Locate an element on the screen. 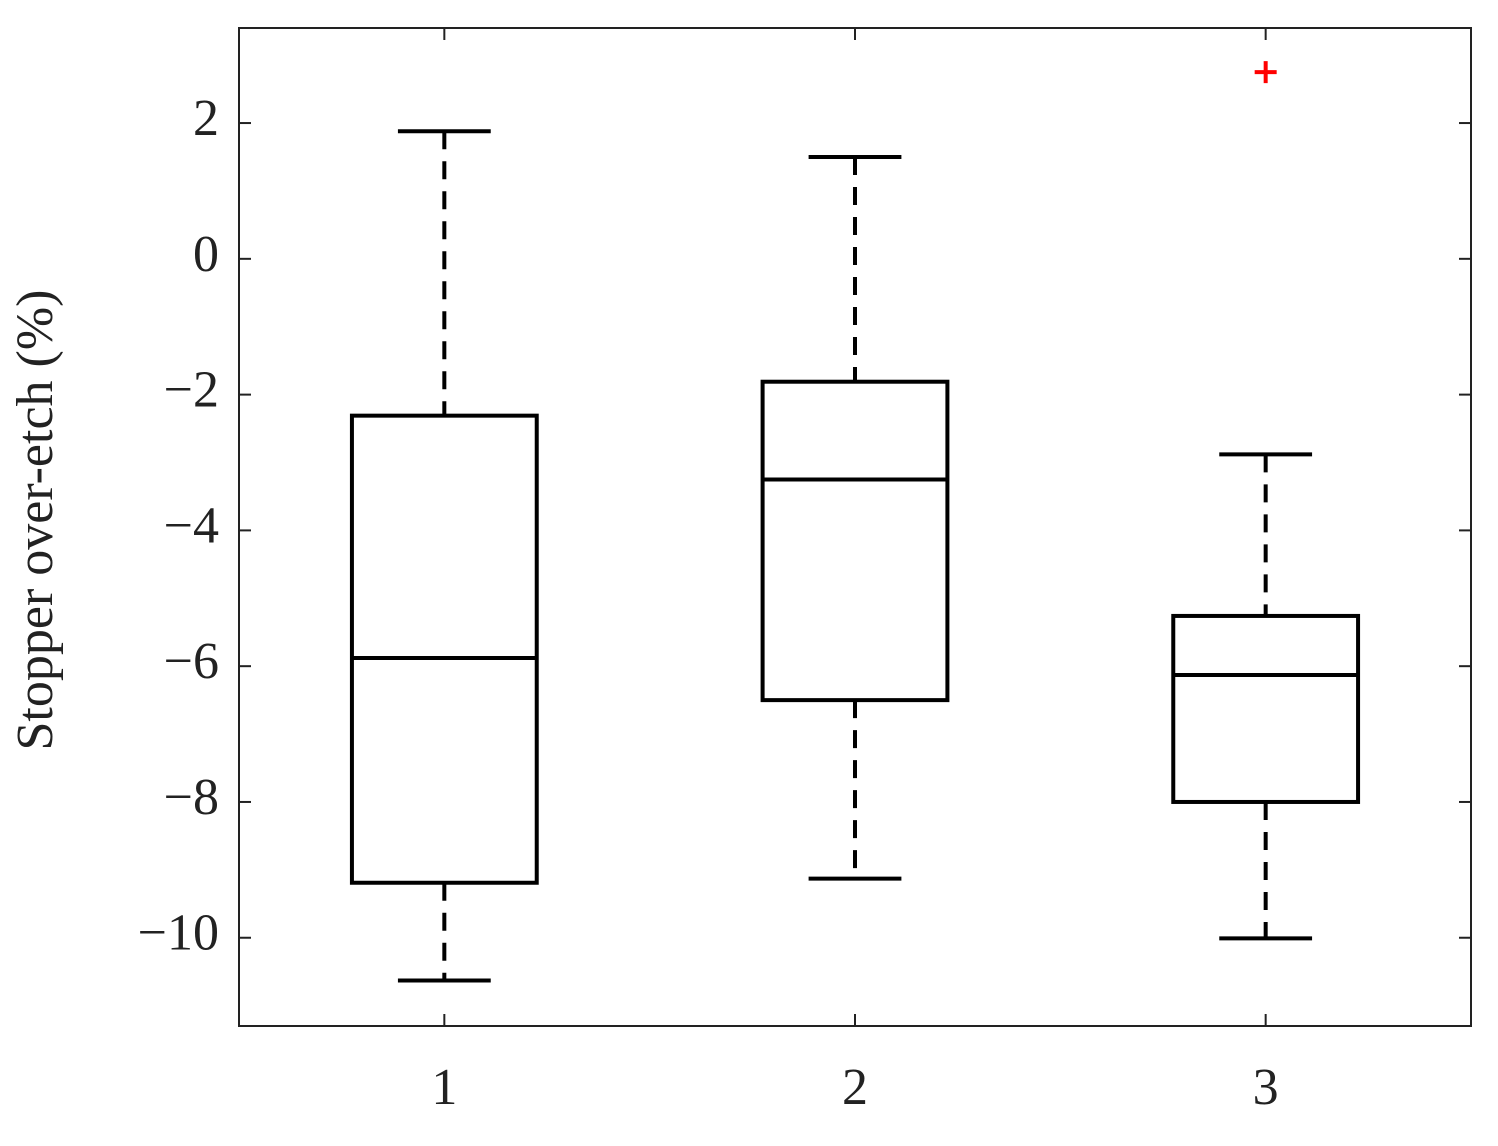  outlier is located at coordinates (1265, 72).